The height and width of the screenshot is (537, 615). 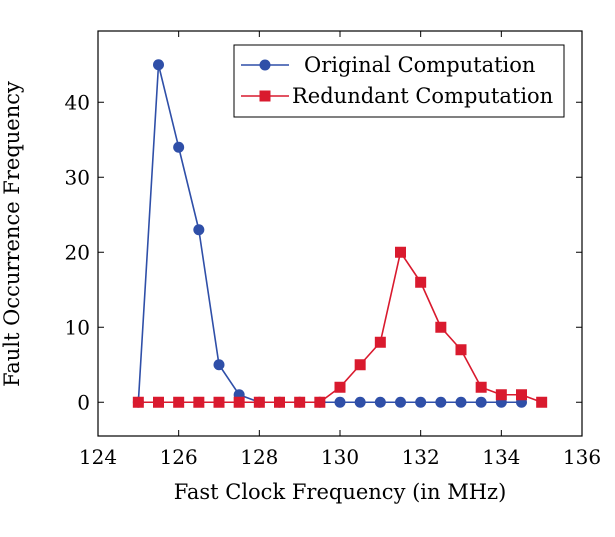 What do you see at coordinates (77, 177) in the screenshot?
I see `y-tick-label: 30` at bounding box center [77, 177].